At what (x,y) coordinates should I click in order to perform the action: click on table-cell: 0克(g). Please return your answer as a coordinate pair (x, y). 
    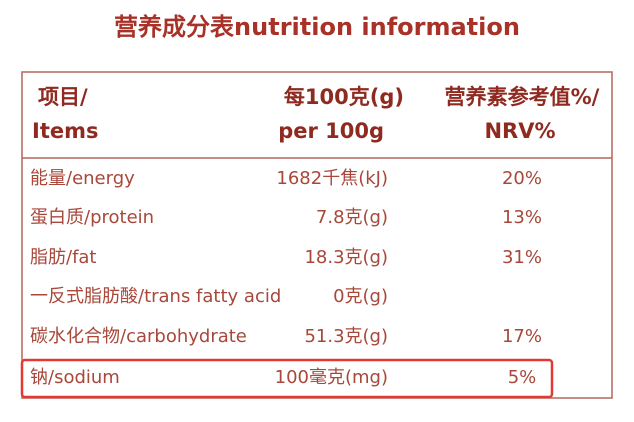
    Looking at the image, I should click on (360, 296).